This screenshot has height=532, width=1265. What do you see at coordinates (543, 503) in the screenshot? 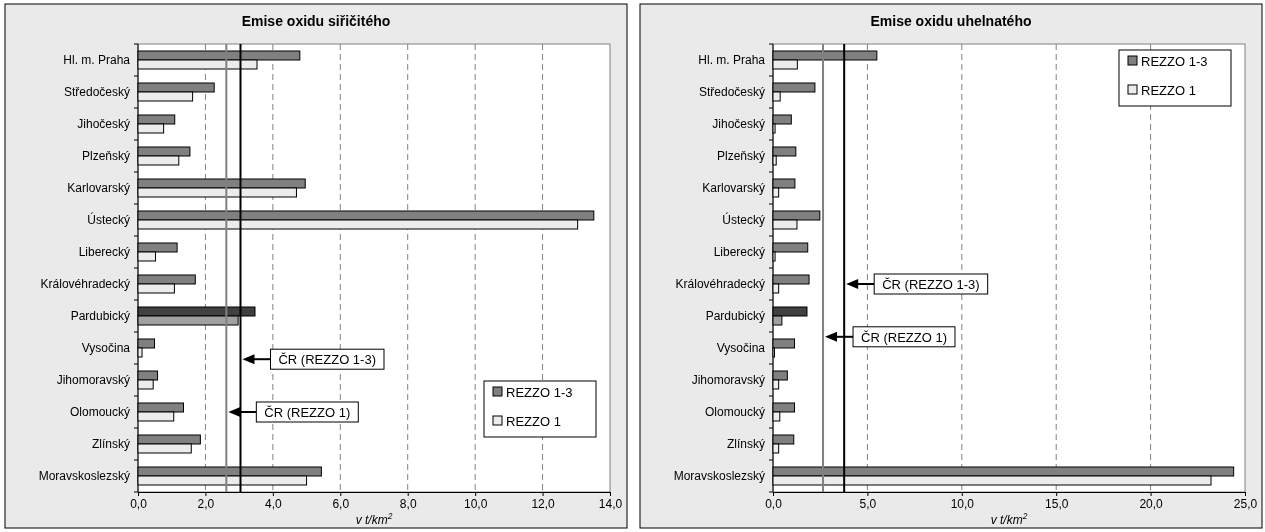
I see `x-tick-label: 12,0` at bounding box center [543, 503].